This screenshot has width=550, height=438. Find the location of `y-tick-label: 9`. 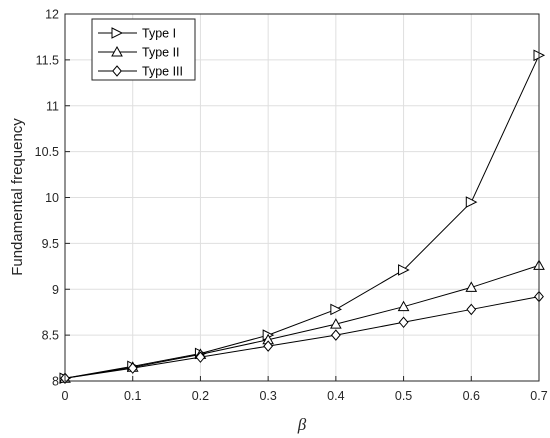

y-tick-label: 9 is located at coordinates (55, 290).